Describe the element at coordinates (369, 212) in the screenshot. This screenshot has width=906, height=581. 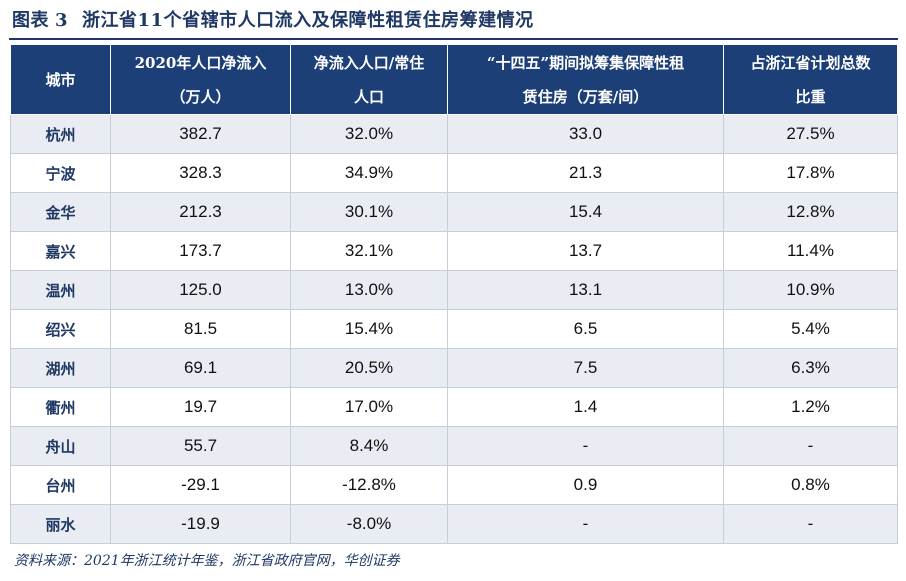
I see `cell-inflow-ratio: 30.1%` at that location.